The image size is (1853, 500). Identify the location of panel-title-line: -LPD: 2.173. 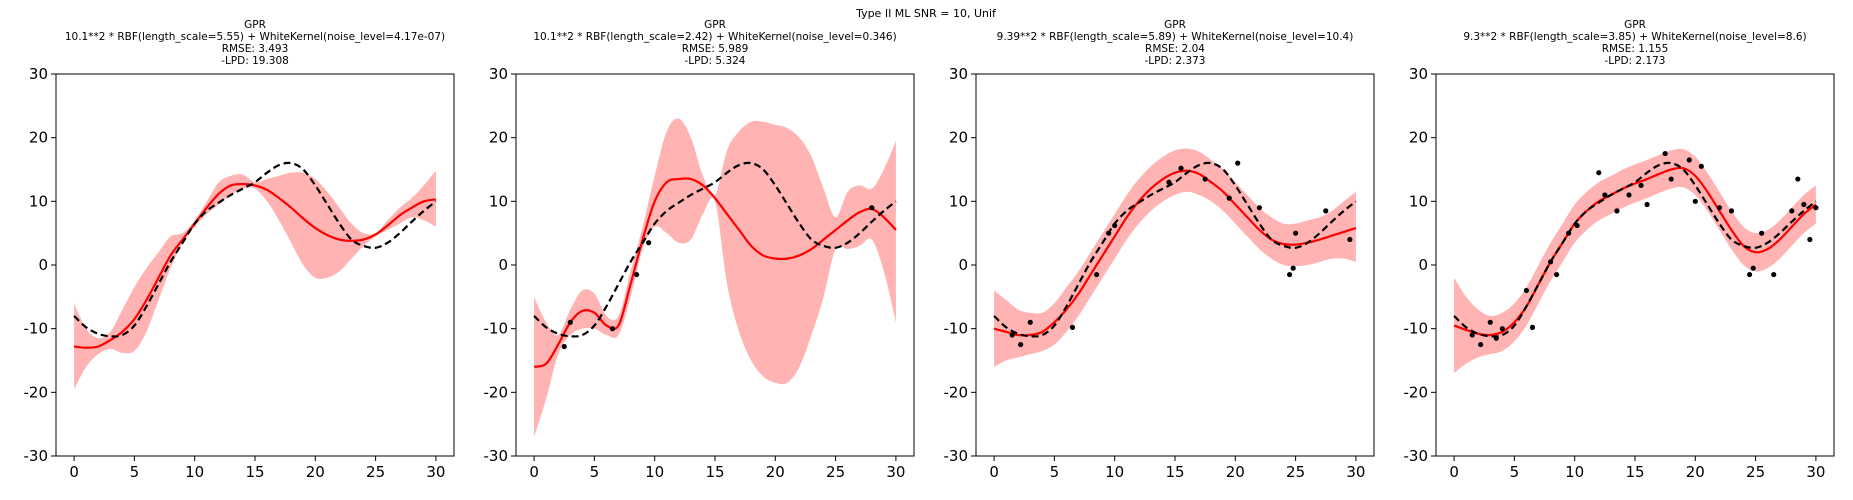
(1635, 61).